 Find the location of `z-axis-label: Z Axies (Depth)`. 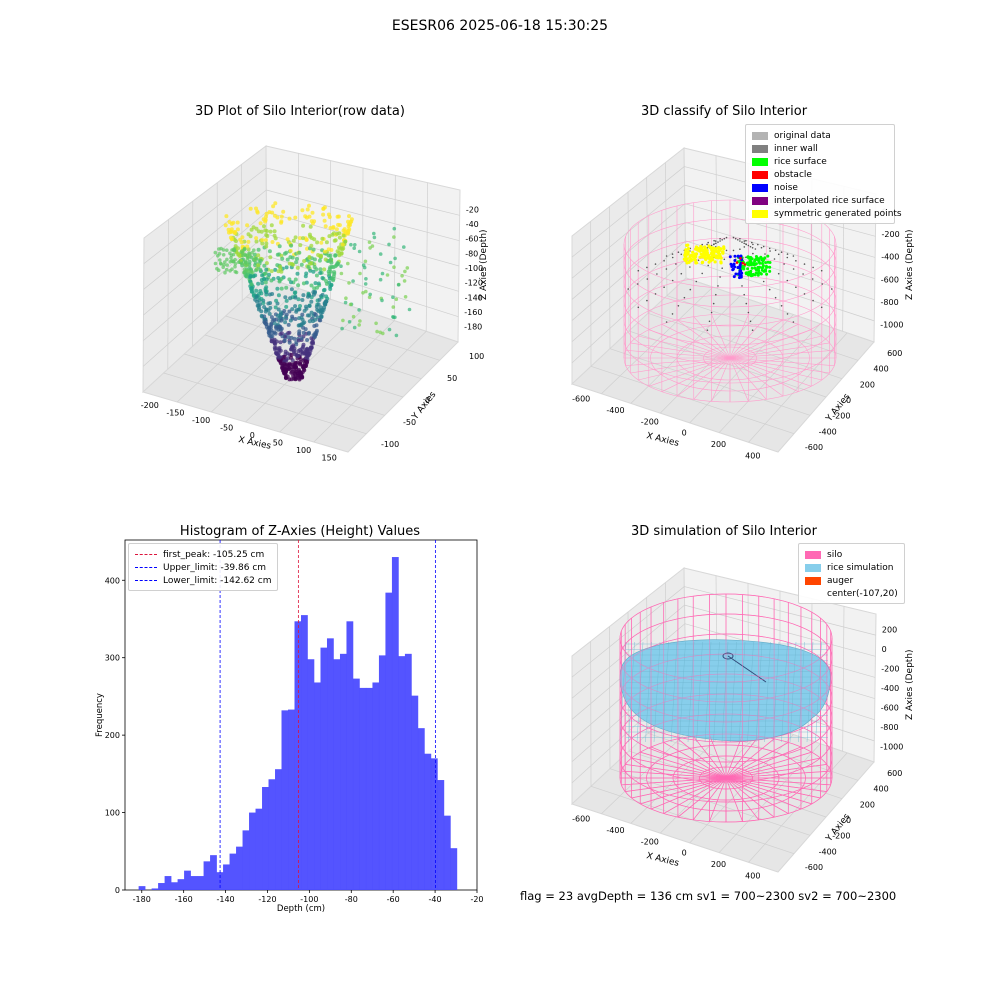

z-axis-label: Z Axies (Depth) is located at coordinates (910, 264).